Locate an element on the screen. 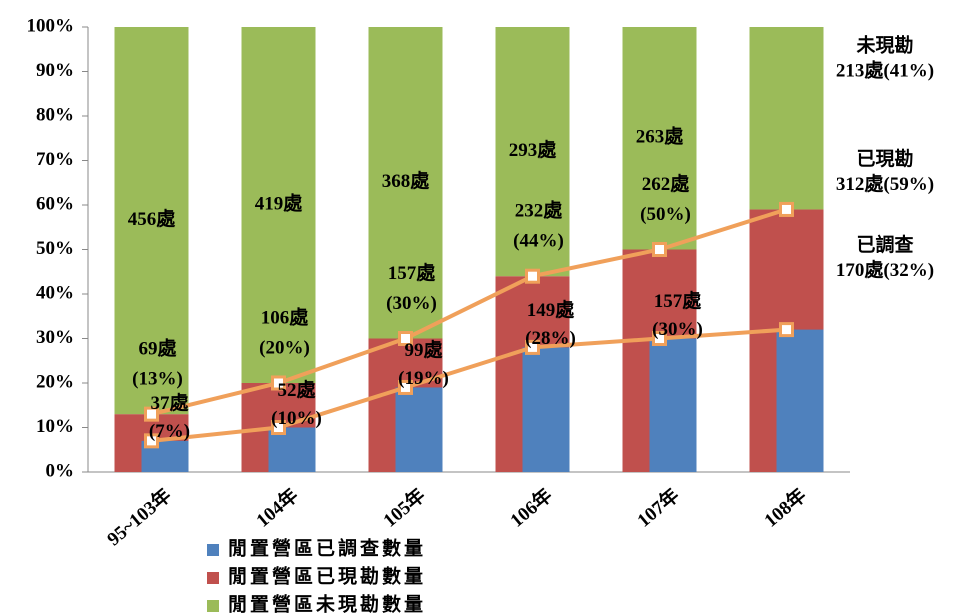 The width and height of the screenshot is (963, 615). data-label: 263處 is located at coordinates (660, 137).